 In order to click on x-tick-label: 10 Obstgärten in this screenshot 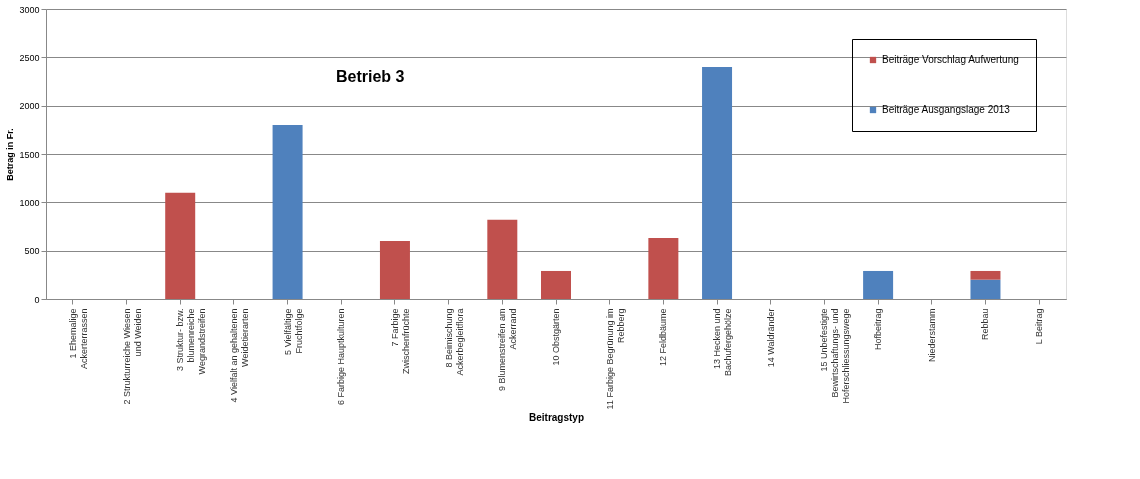, I will do `click(556, 337)`.